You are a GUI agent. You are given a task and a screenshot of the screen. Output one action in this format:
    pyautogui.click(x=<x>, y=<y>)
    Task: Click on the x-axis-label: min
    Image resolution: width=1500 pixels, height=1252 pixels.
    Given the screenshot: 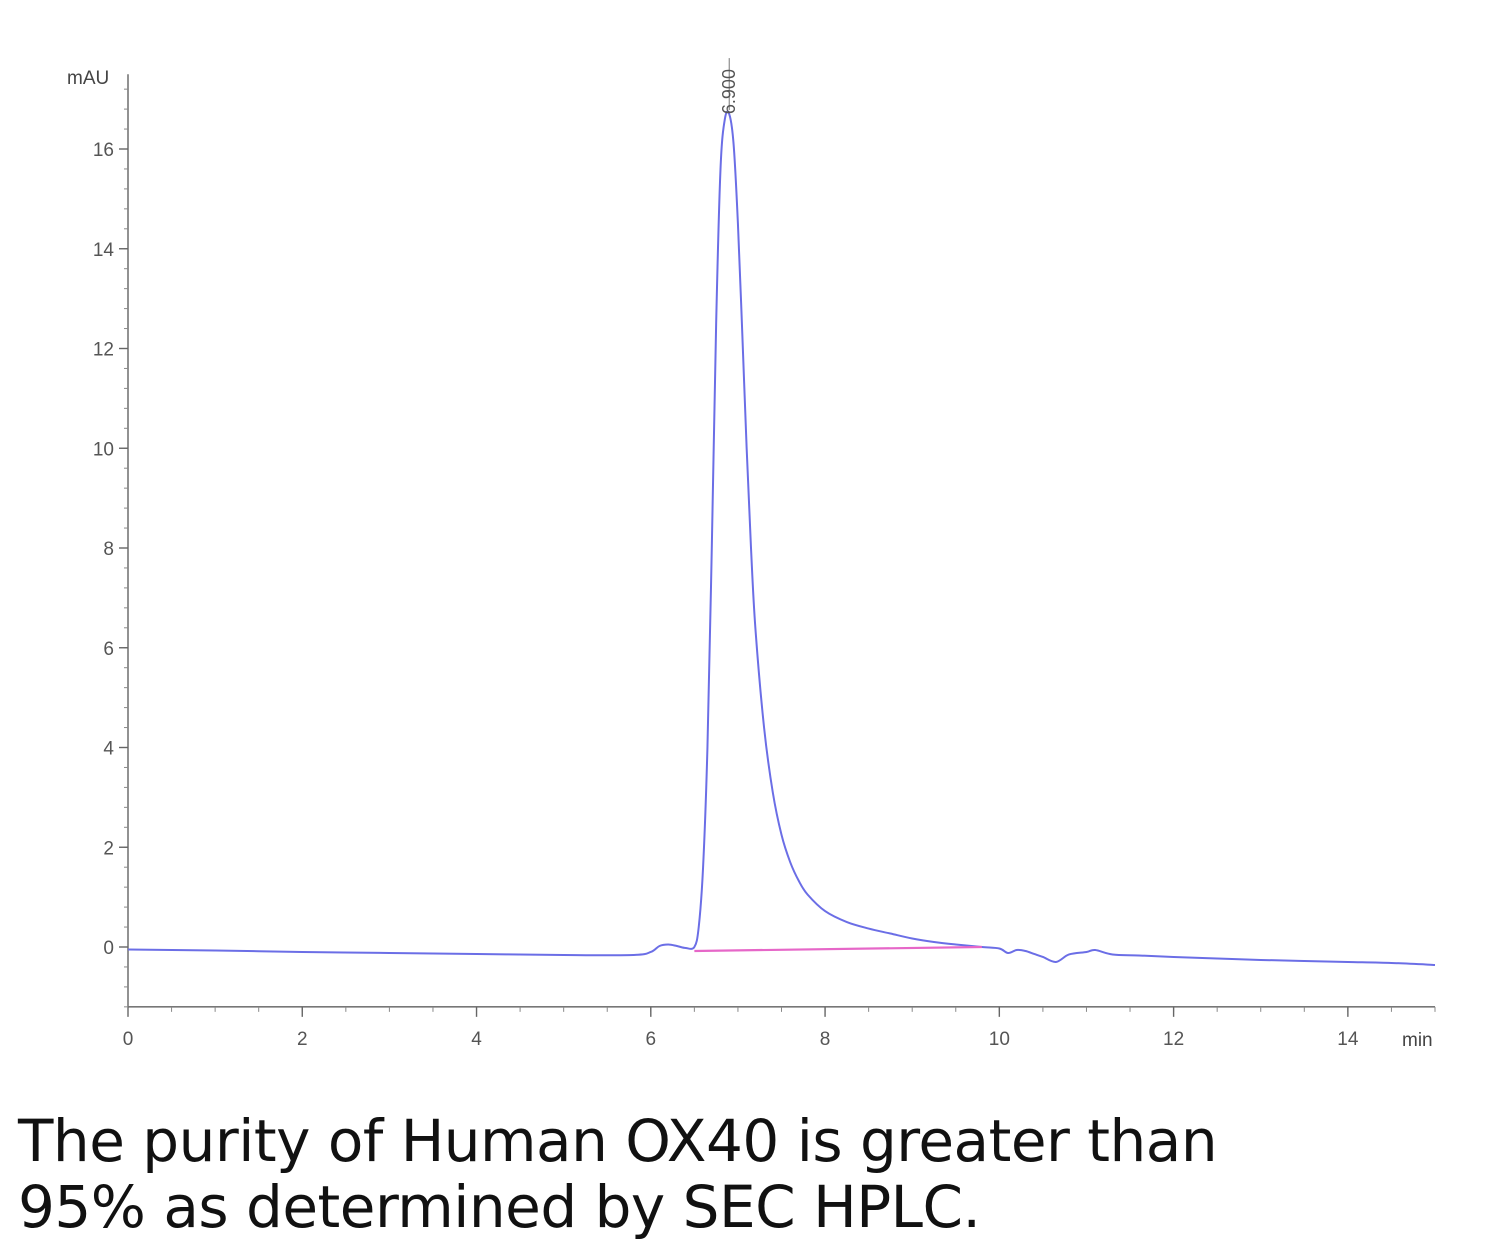 What is the action you would take?
    pyautogui.click(x=1417, y=1040)
    